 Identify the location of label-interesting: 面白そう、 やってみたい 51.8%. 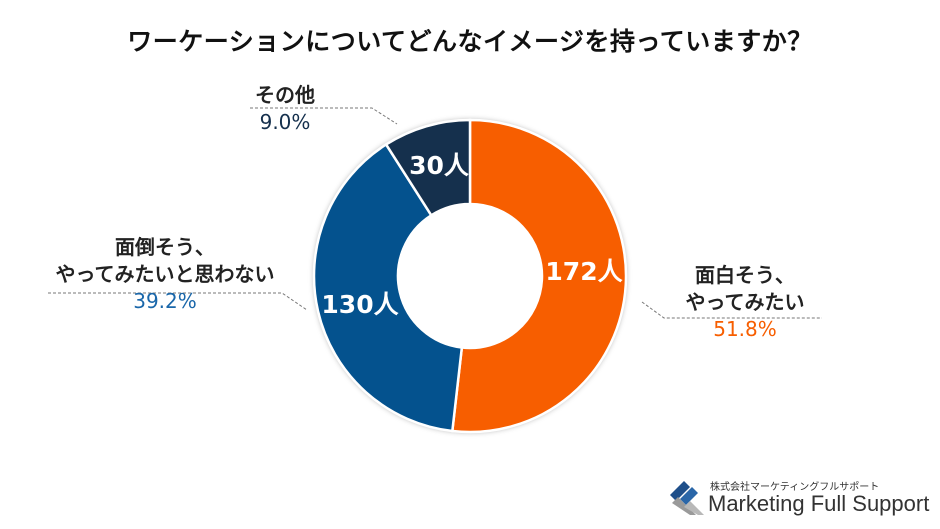
(745, 302).